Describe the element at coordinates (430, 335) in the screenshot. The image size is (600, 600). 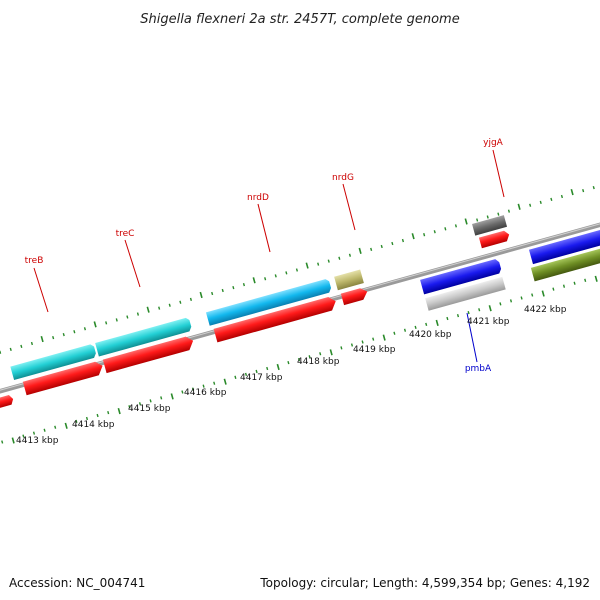
I see `kbp-label: 4420 kbp` at that location.